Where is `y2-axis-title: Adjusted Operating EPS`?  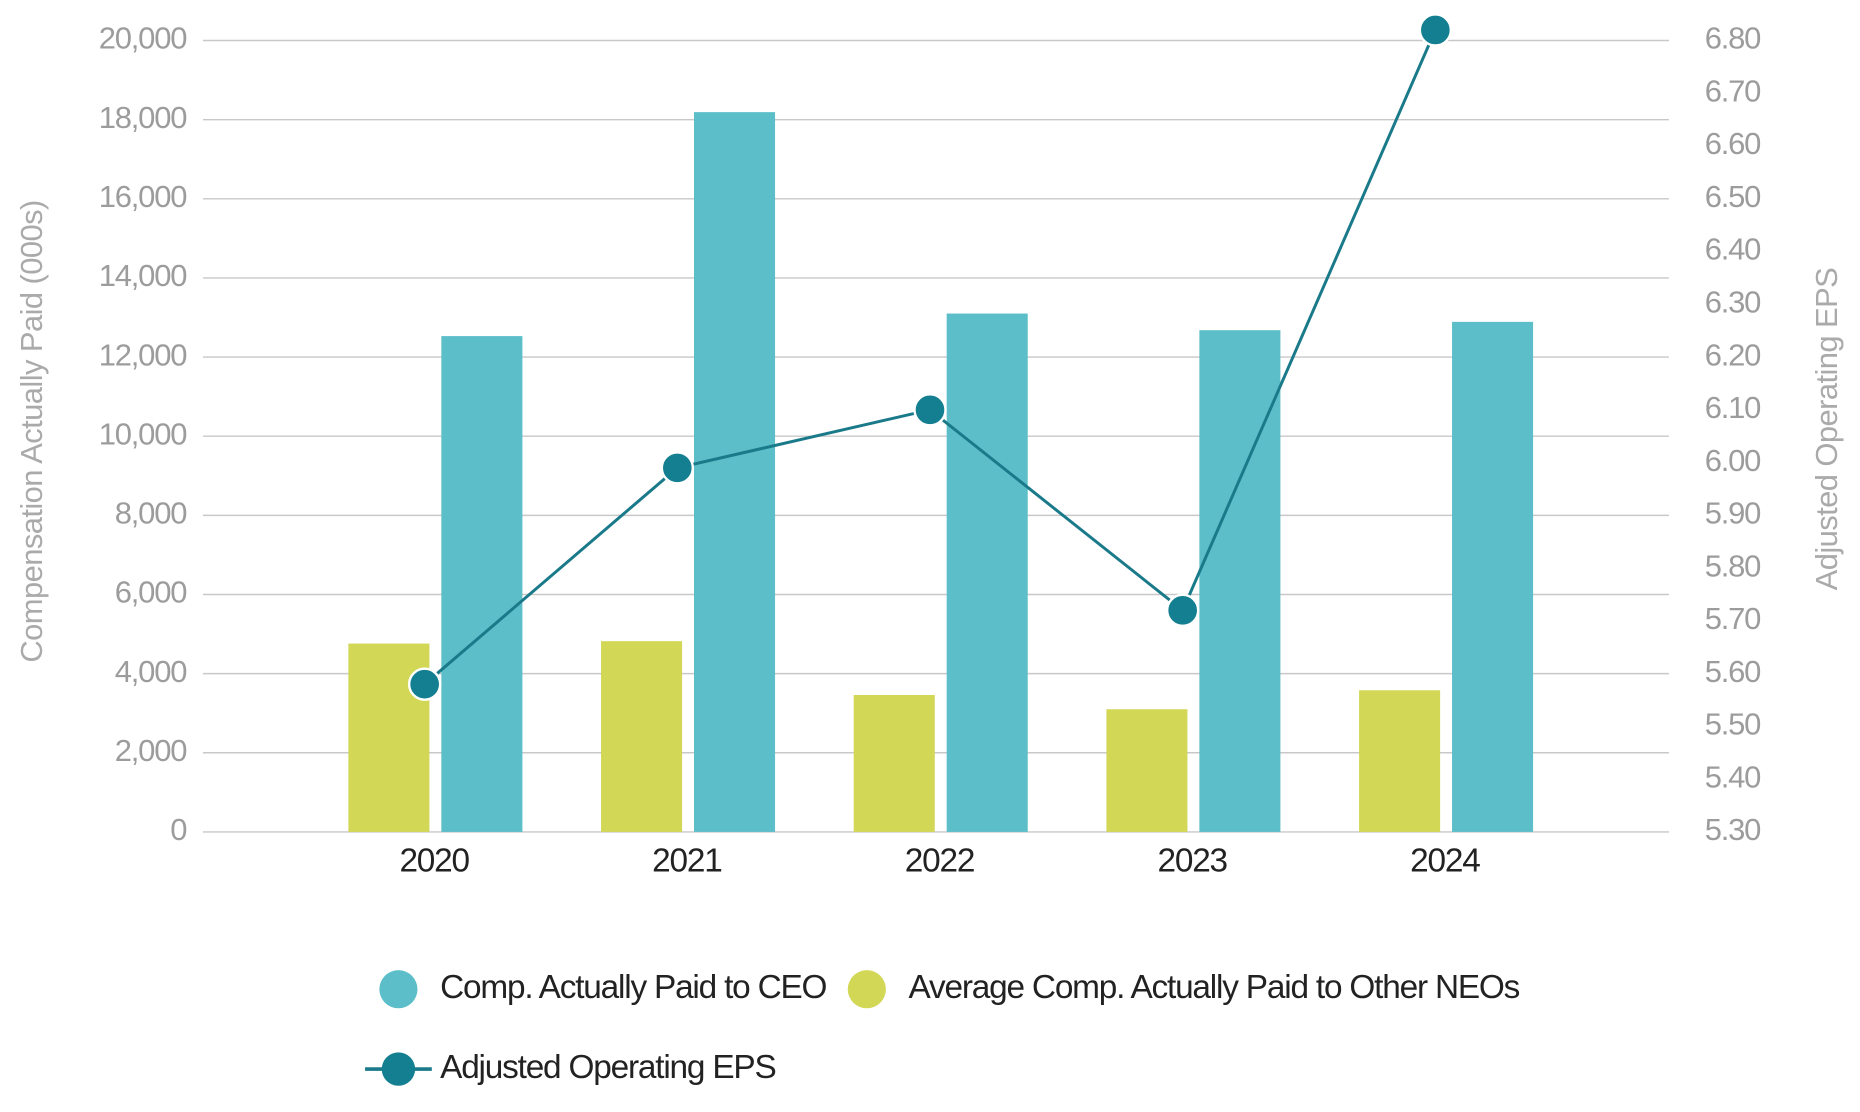
y2-axis-title: Adjusted Operating EPS is located at coordinates (1826, 429).